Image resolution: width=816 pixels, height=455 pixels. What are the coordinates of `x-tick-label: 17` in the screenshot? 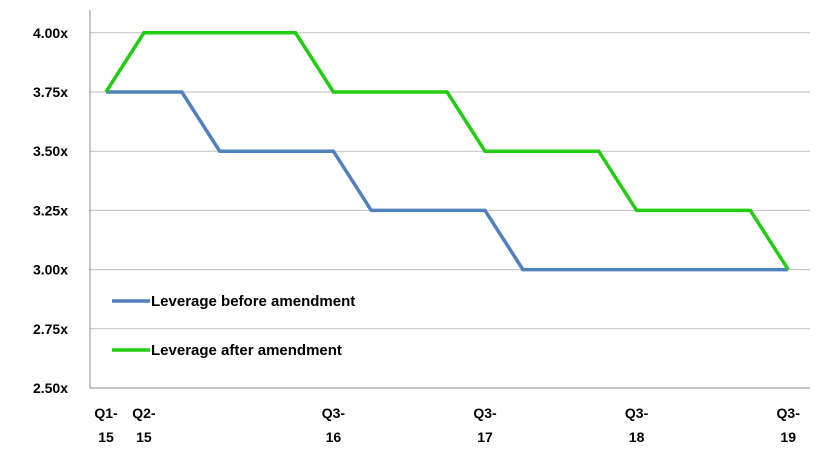 It's located at (485, 437).